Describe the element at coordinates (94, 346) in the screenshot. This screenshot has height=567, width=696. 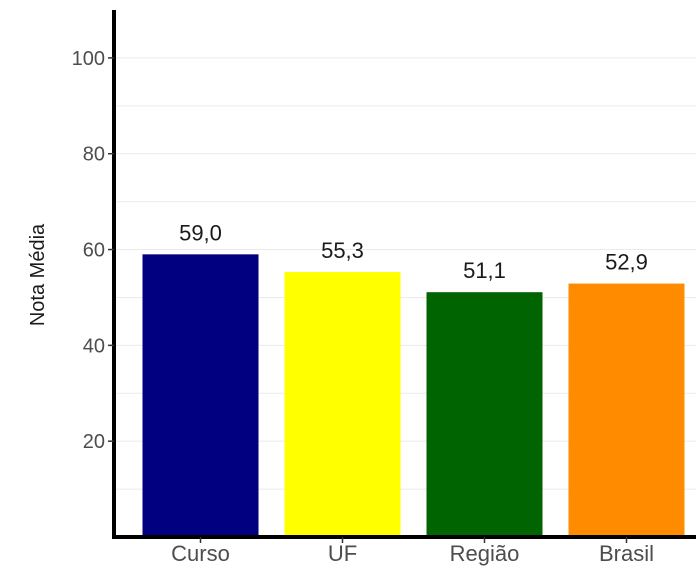
I see `y-tick-label: 40` at that location.